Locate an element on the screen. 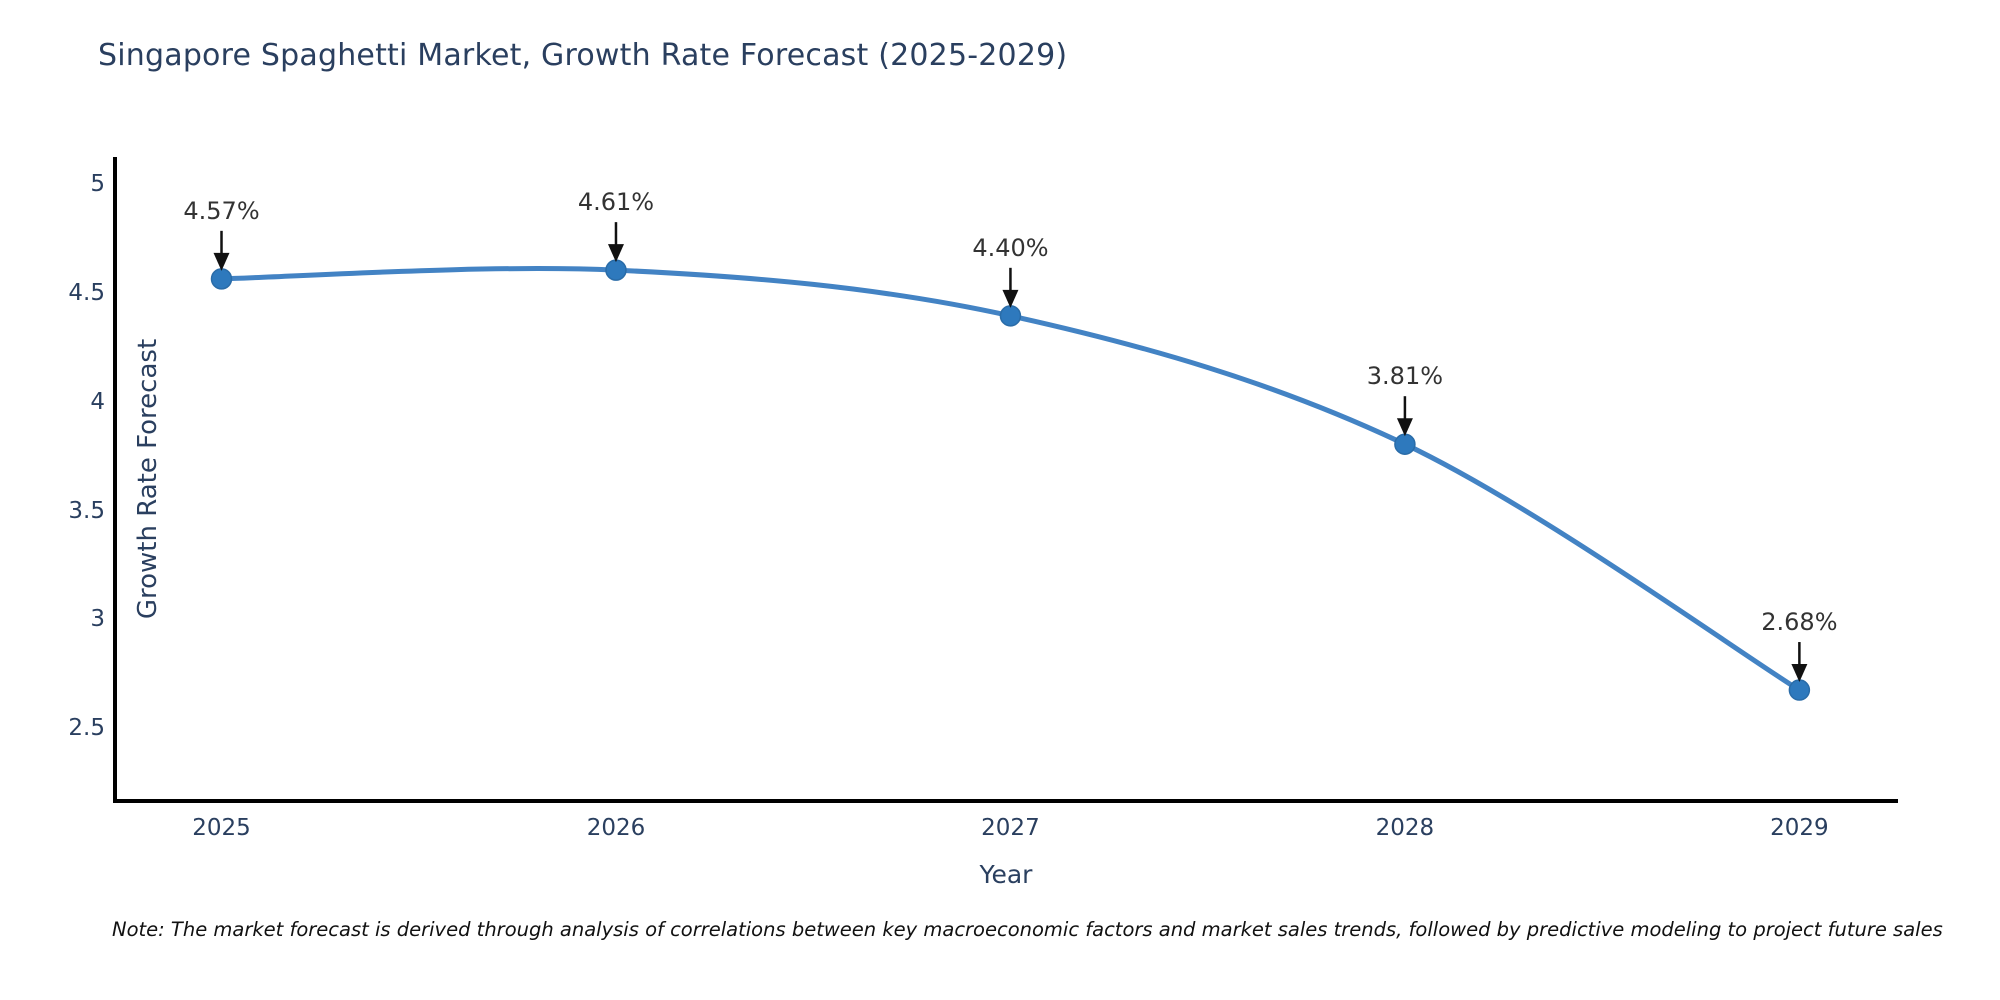 The width and height of the screenshot is (2000, 1000). x-tick-label: 2028 is located at coordinates (1405, 828).